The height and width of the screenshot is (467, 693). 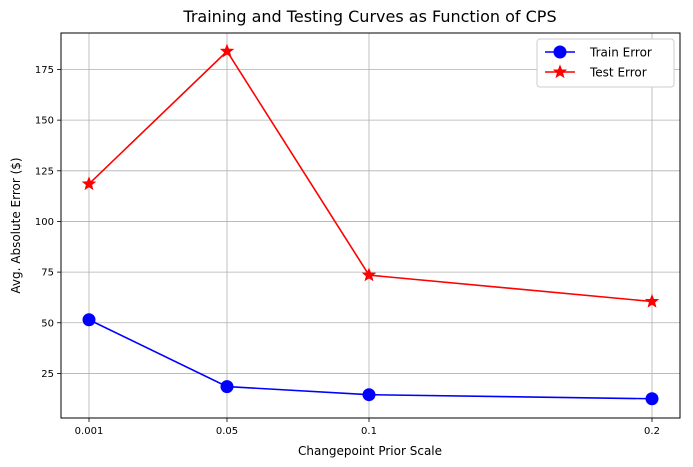 I want to click on y-axis-label: Avg. Absolute Error ($), so click(x=16, y=225).